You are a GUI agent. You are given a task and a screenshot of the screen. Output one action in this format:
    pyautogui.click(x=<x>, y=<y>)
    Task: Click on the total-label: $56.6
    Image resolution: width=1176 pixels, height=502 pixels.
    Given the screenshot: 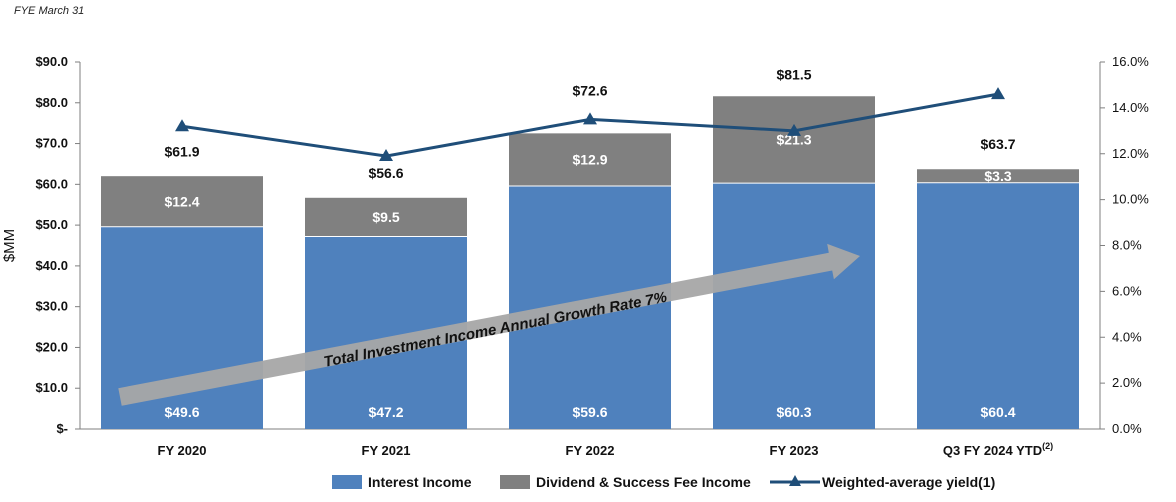 What is the action you would take?
    pyautogui.click(x=385, y=173)
    